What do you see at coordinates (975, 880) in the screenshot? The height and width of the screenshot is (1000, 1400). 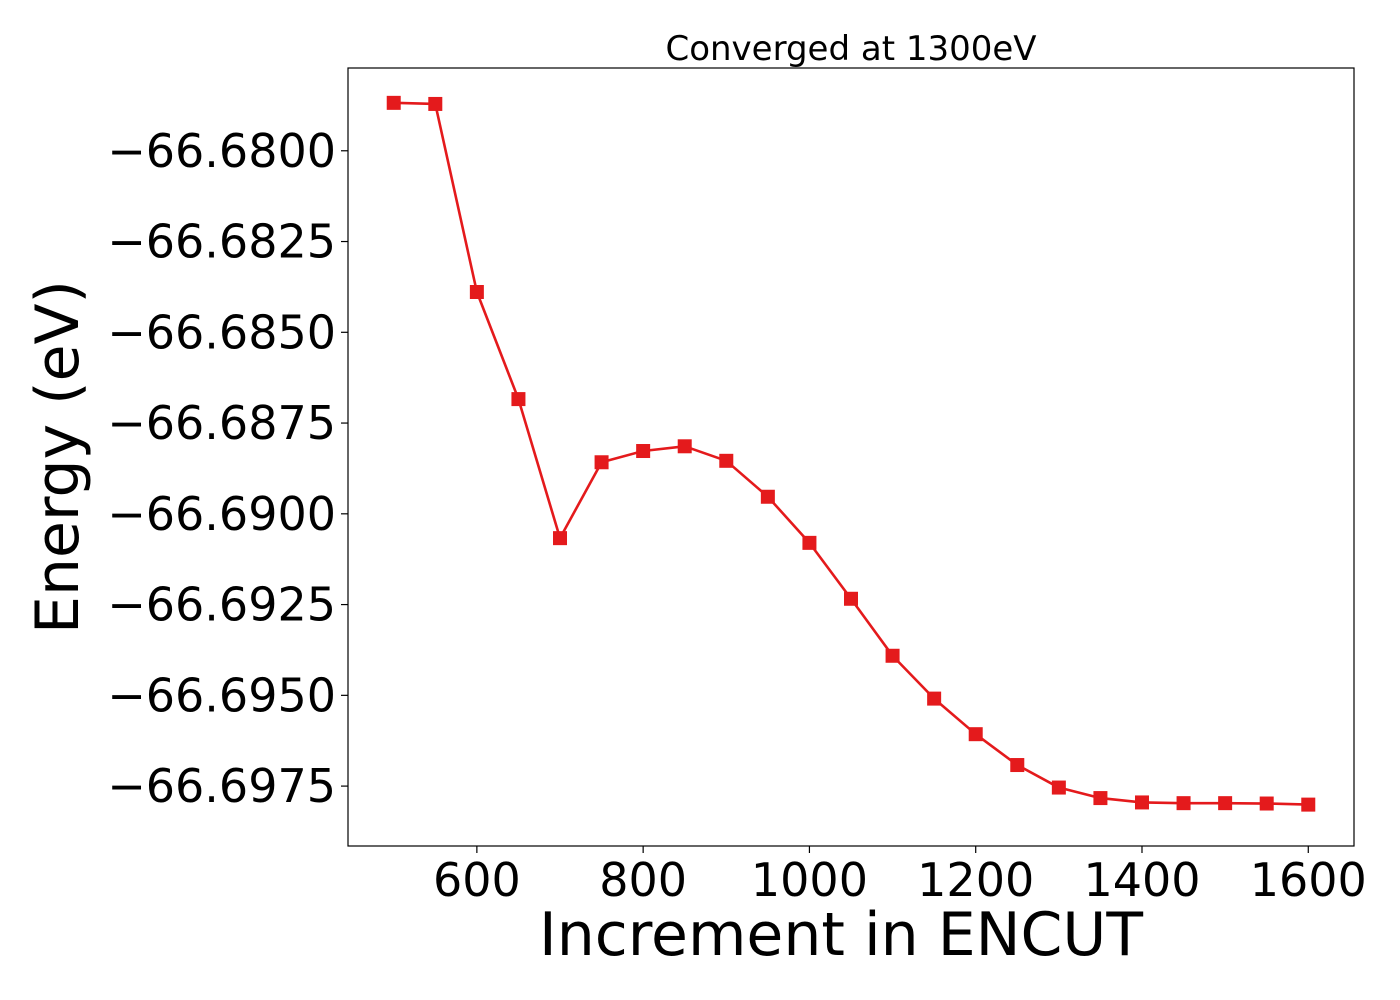 I see `x-tick-label: 1200` at bounding box center [975, 880].